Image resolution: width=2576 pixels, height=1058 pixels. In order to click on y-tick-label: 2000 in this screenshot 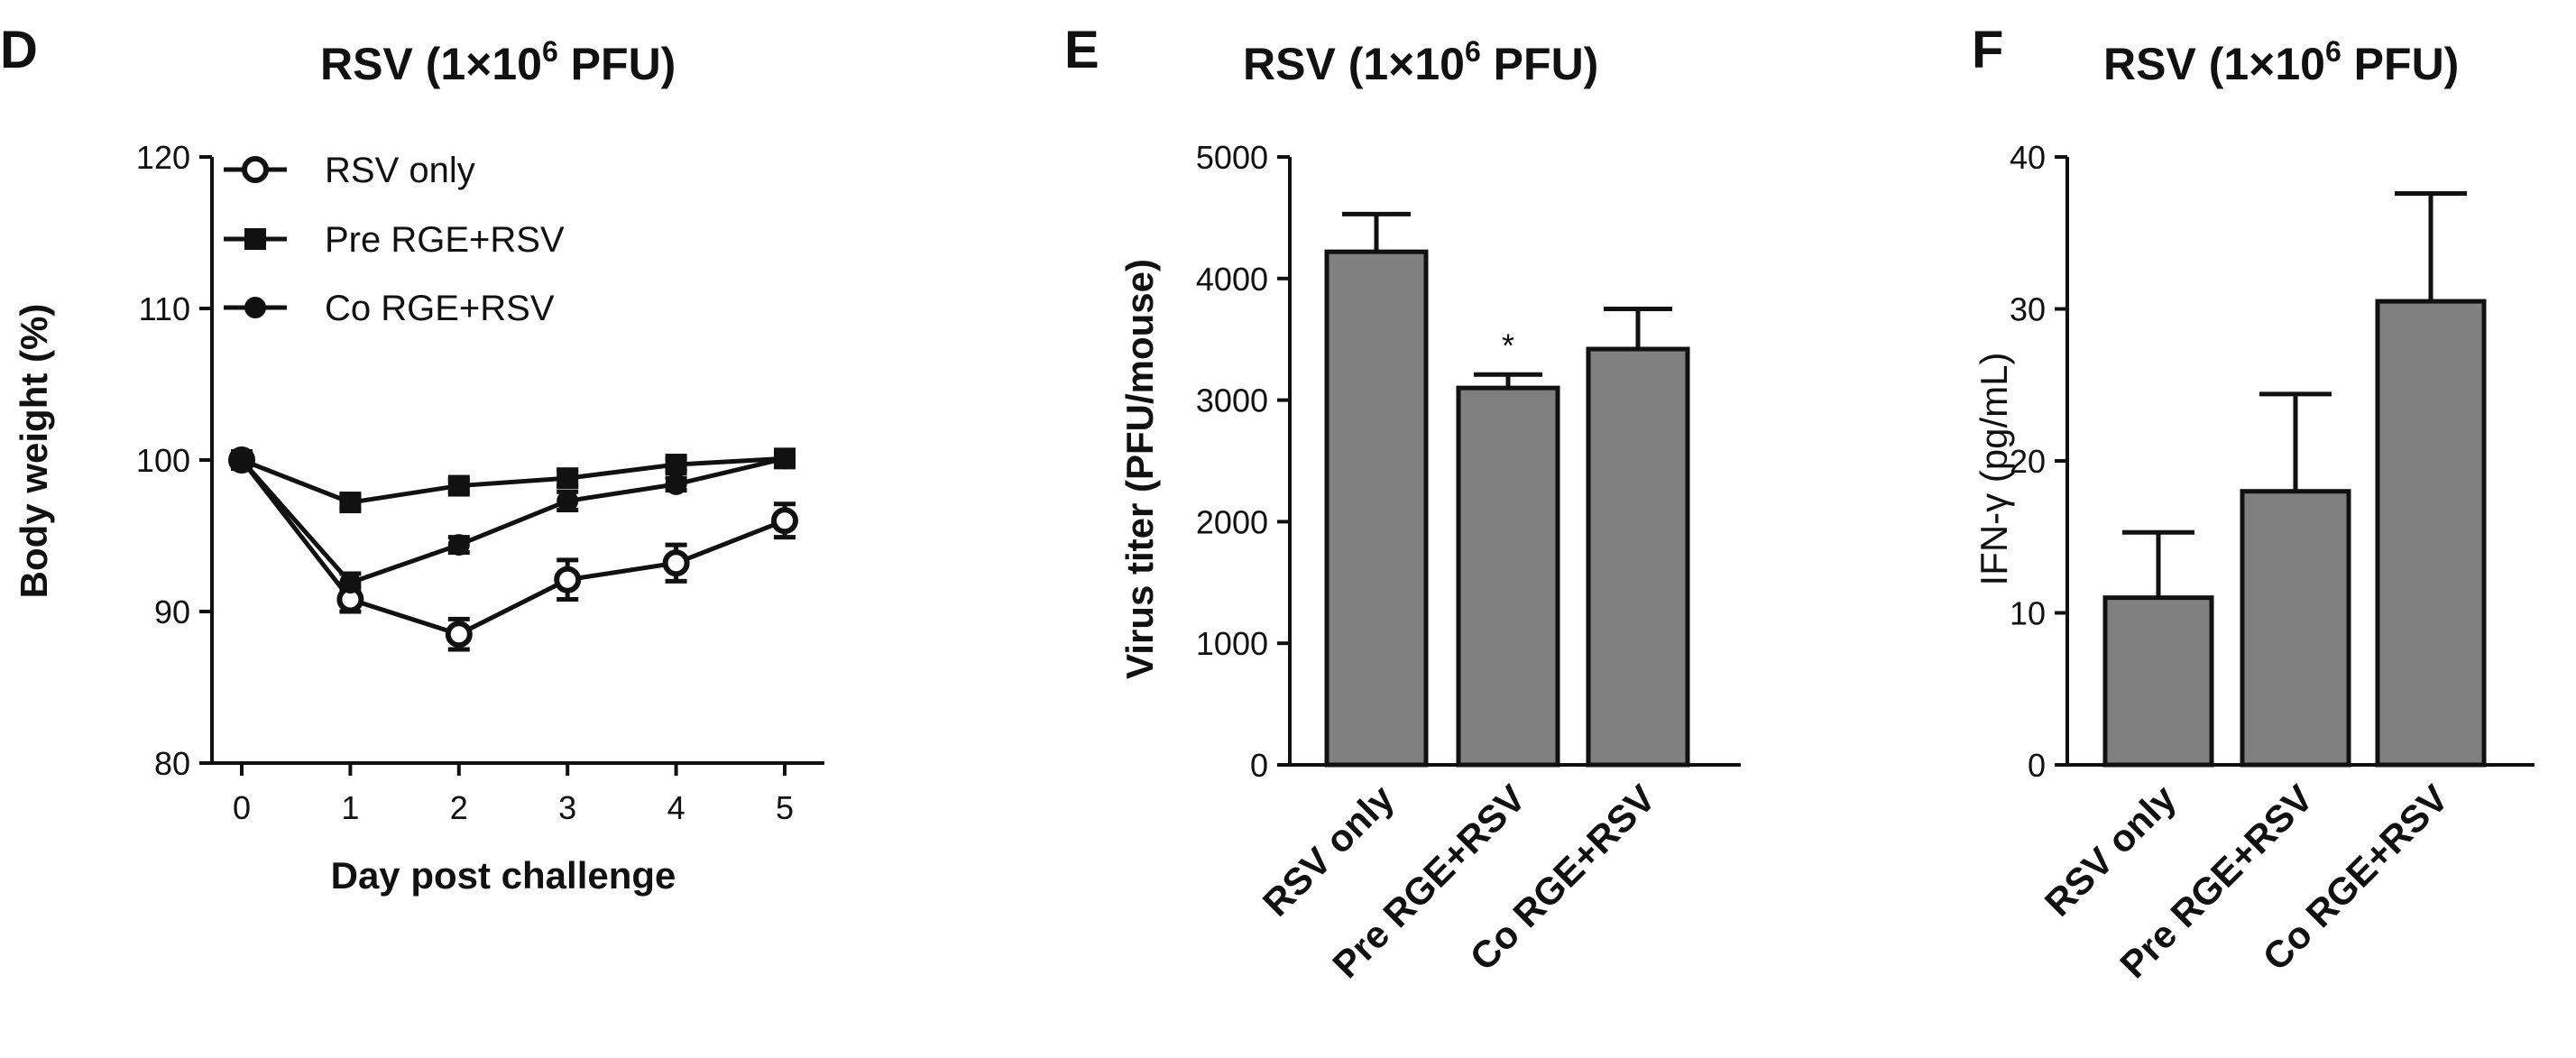, I will do `click(1232, 521)`.